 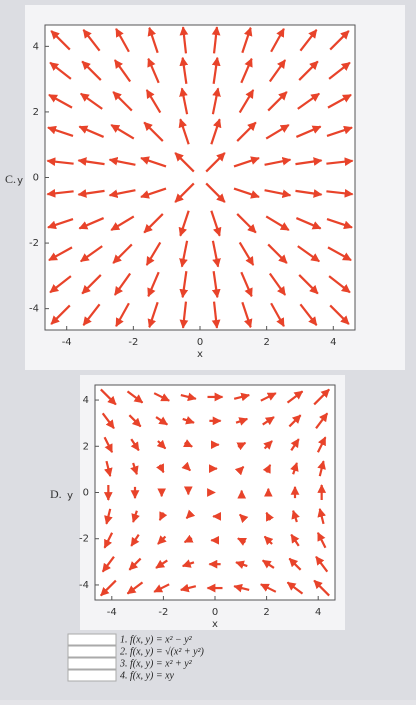 I want to click on x-tick-label: -4, so click(x=112, y=612).